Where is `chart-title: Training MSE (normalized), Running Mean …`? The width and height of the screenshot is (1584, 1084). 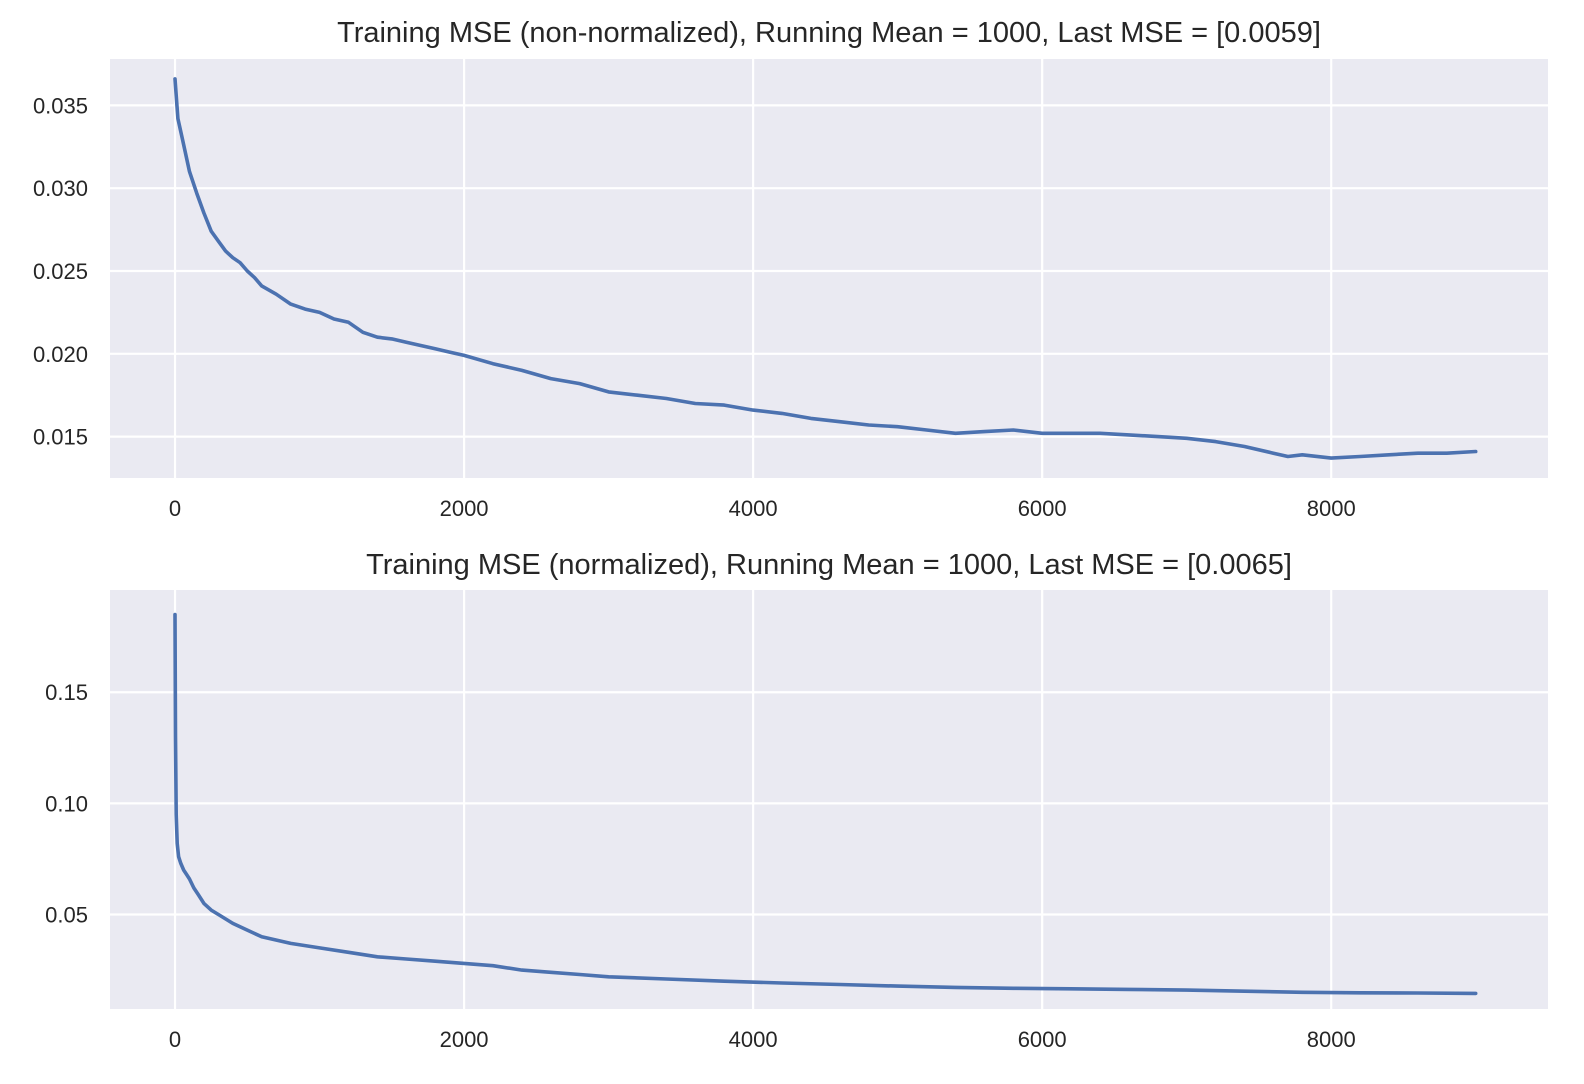
chart-title: Training MSE (normalized), Running Mean … is located at coordinates (829, 565).